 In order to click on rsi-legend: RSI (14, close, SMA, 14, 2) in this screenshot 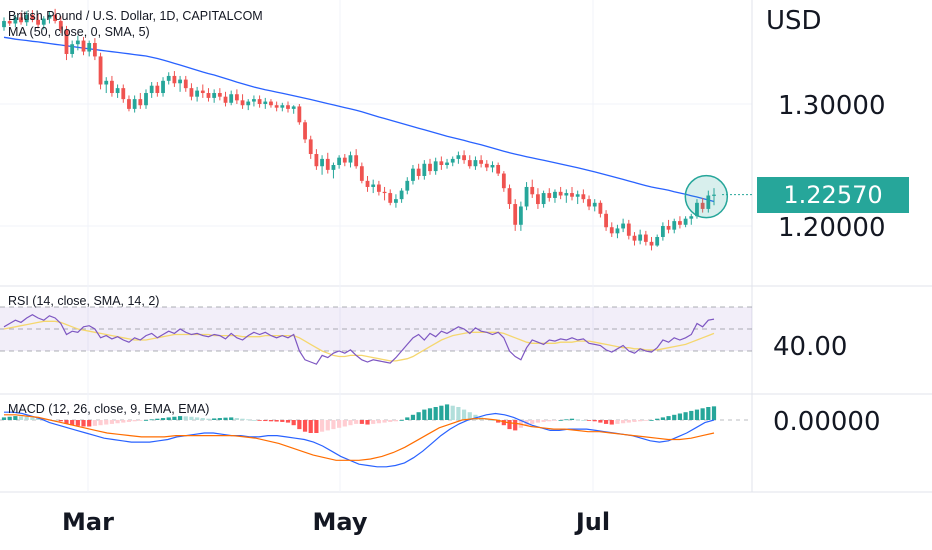, I will do `click(84, 301)`.